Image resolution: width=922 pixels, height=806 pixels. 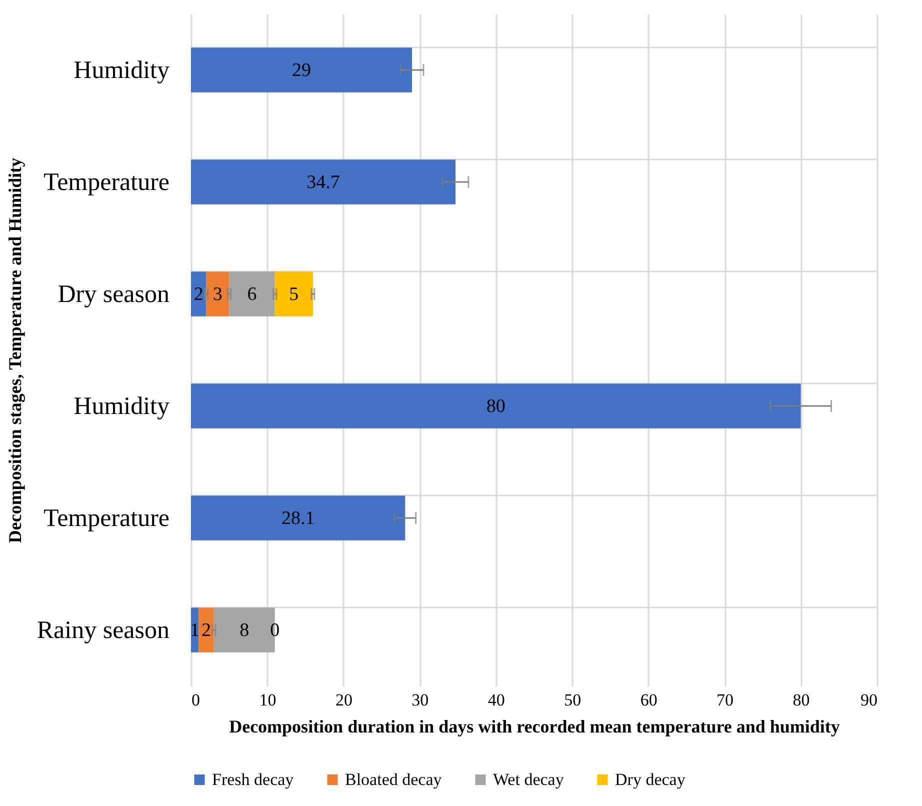 What do you see at coordinates (420, 700) in the screenshot?
I see `x-tick-label: 30` at bounding box center [420, 700].